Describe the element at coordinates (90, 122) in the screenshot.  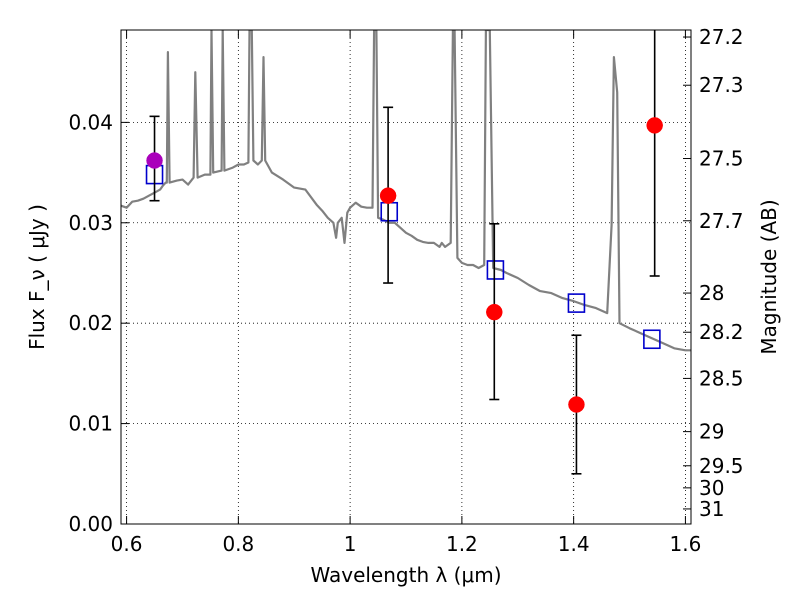
I see `y-tick-label: 0.04` at that location.